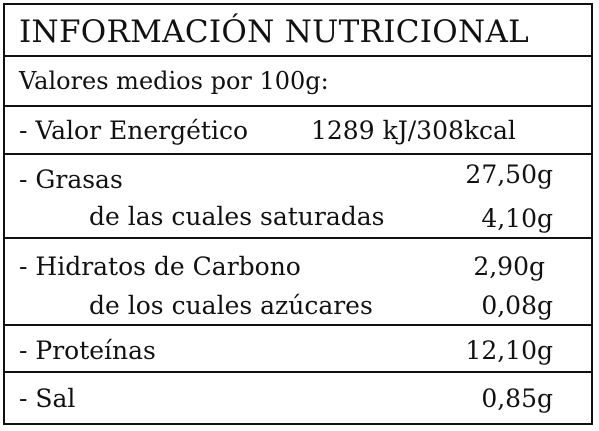  Describe the element at coordinates (517, 218) in the screenshot. I see `saturated-fat-value: 4,10g` at that location.